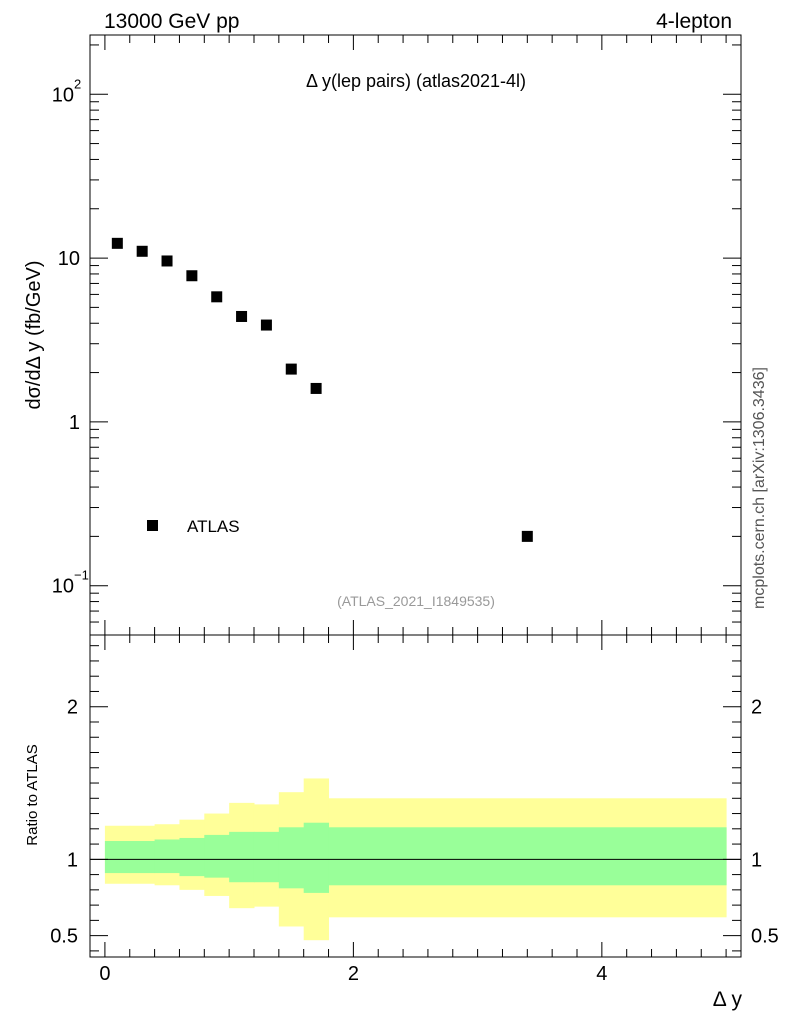 This screenshot has width=786, height=1024. Describe the element at coordinates (353, 974) in the screenshot. I see `x-tick-label: 2` at that location.